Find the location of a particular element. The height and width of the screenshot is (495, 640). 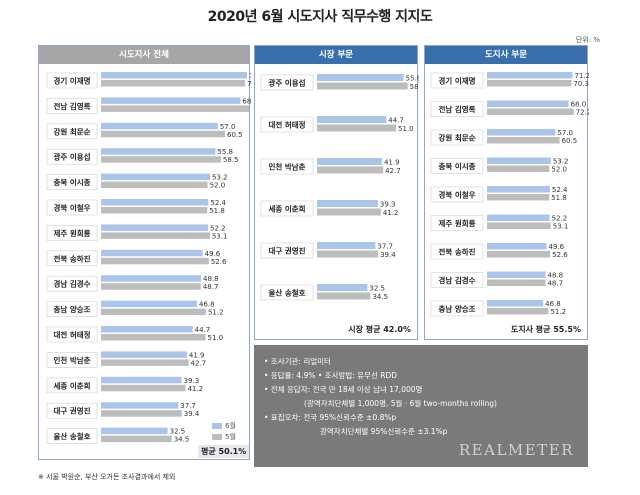

category-label: 경남 김경수 is located at coordinates (71, 284).